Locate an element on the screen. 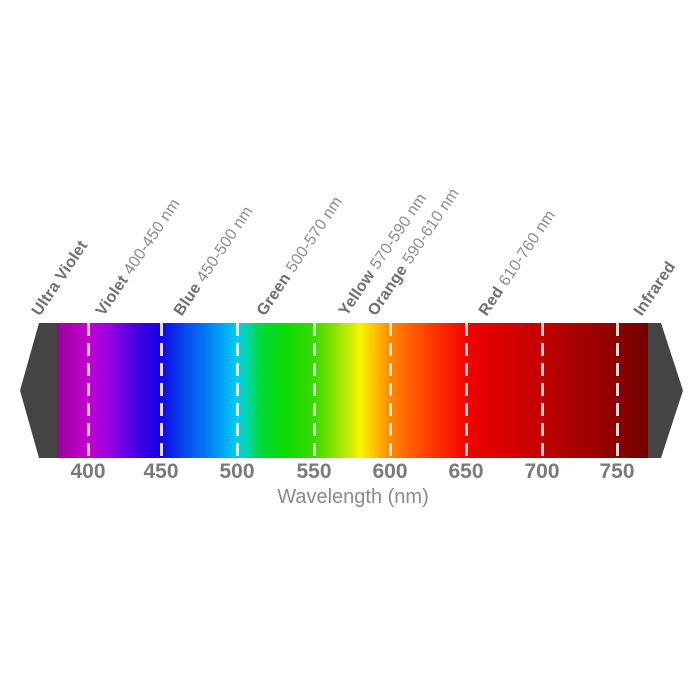  gridline-750nm is located at coordinates (617, 390).